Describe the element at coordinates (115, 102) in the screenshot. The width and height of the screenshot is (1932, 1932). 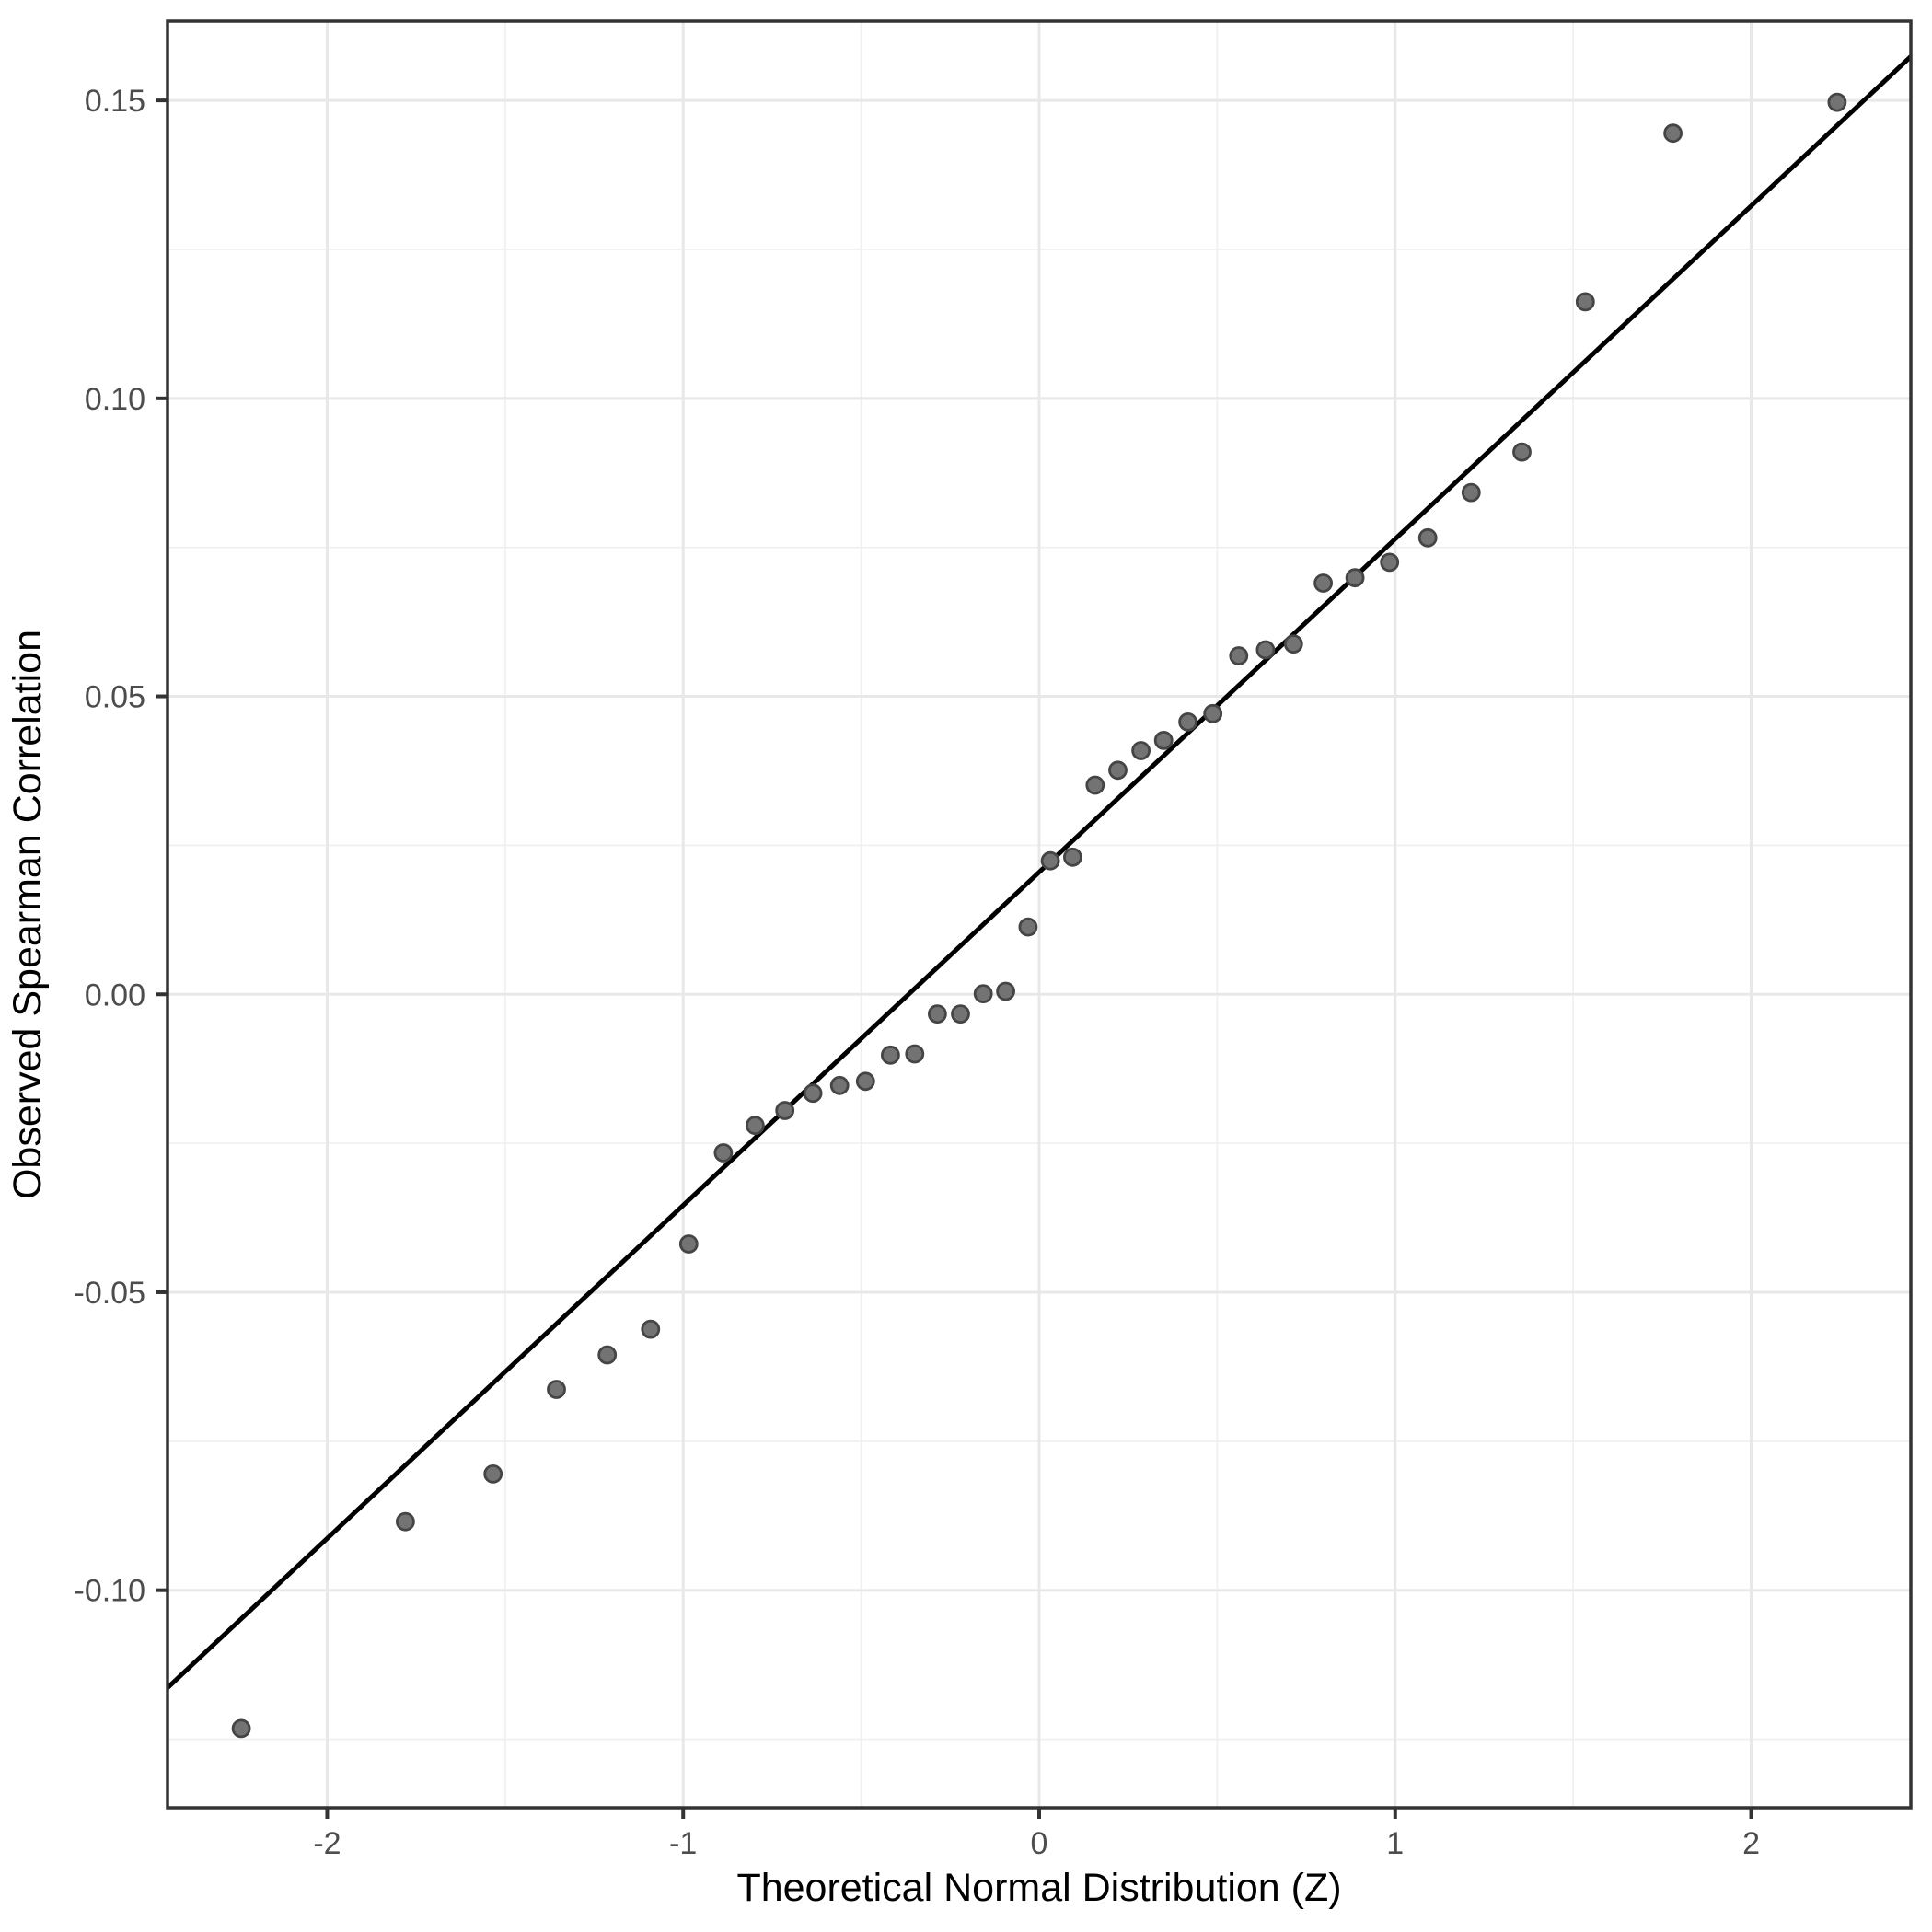
I see `y-tick-label: 0.15` at that location.